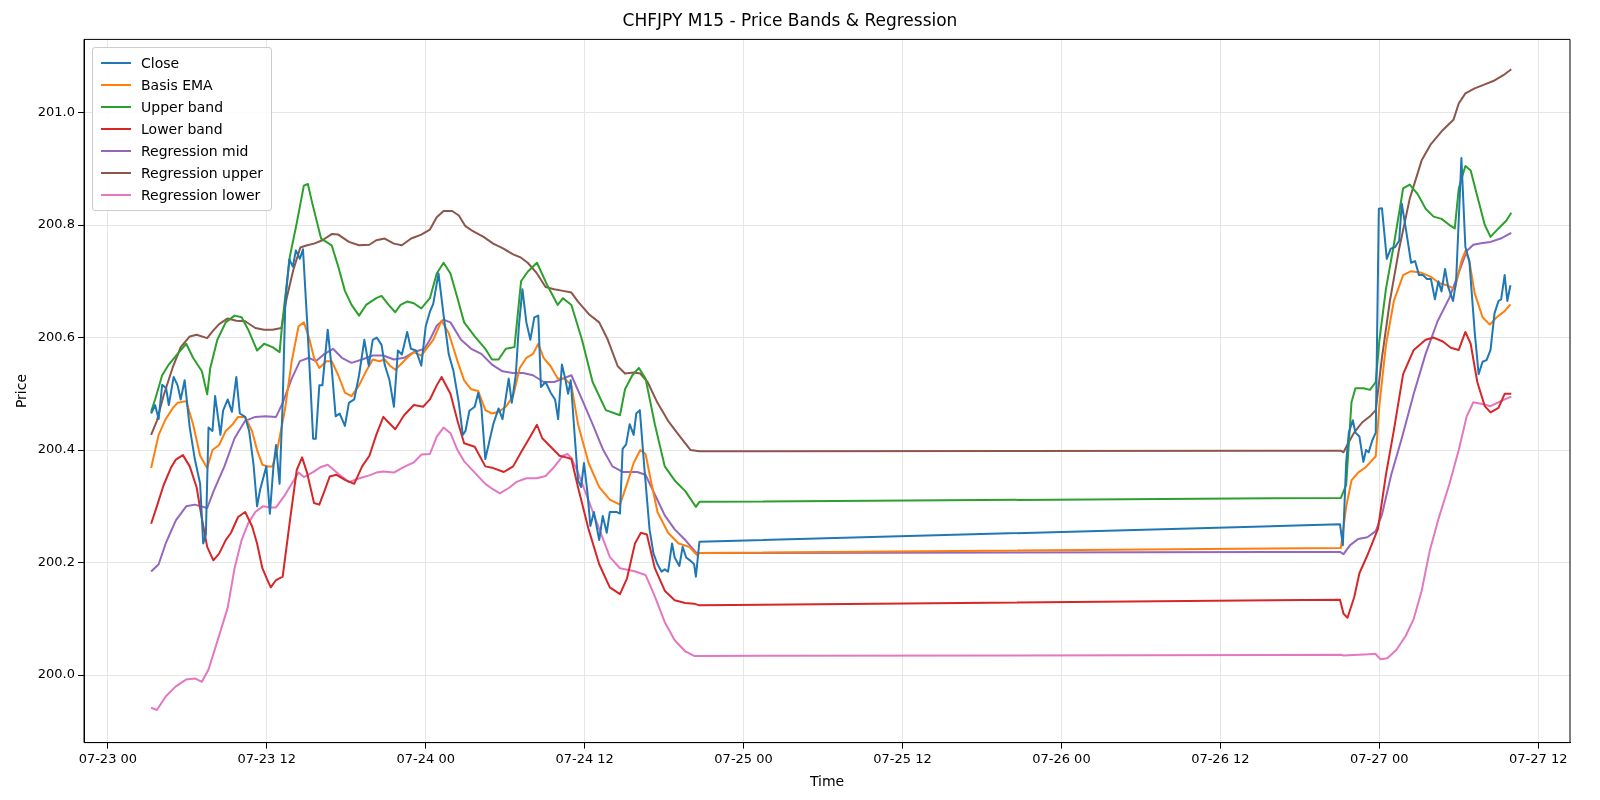  I want to click on x-tick-label: 07-26 00, so click(1061, 758).